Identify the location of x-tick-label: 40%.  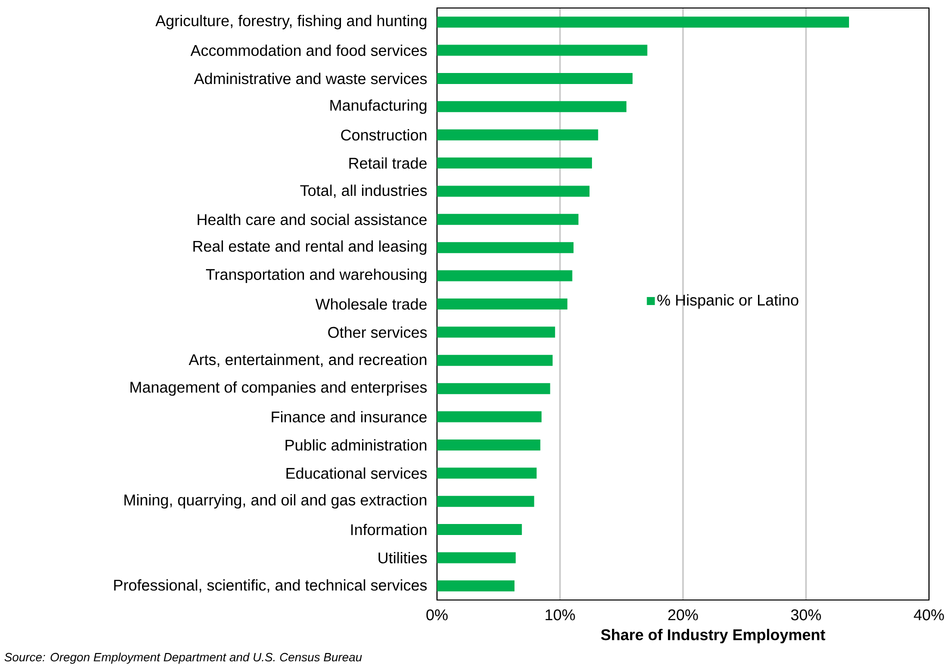
(929, 614).